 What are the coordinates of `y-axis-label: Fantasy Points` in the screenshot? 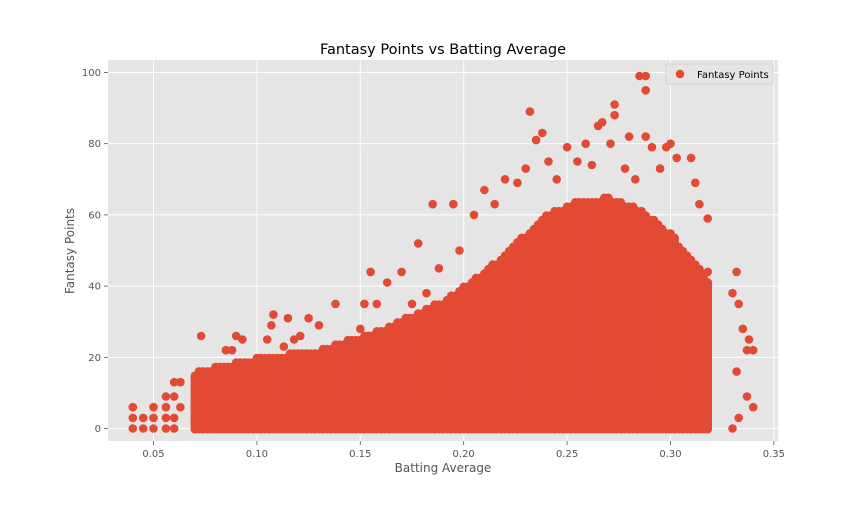 It's located at (70, 251).